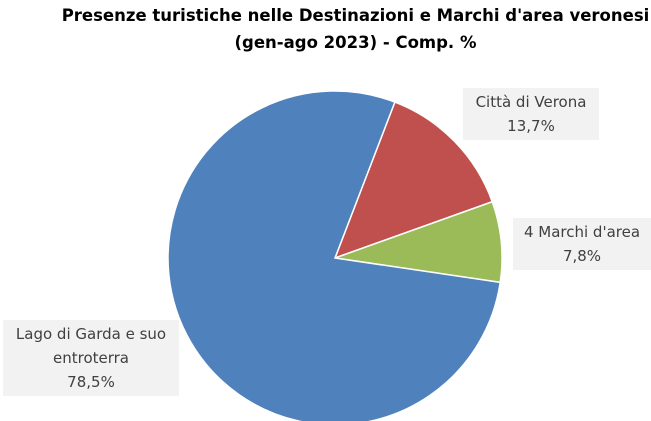 This screenshot has height=421, width=651. What do you see at coordinates (413, 180) in the screenshot?
I see `pie-slice` at bounding box center [413, 180].